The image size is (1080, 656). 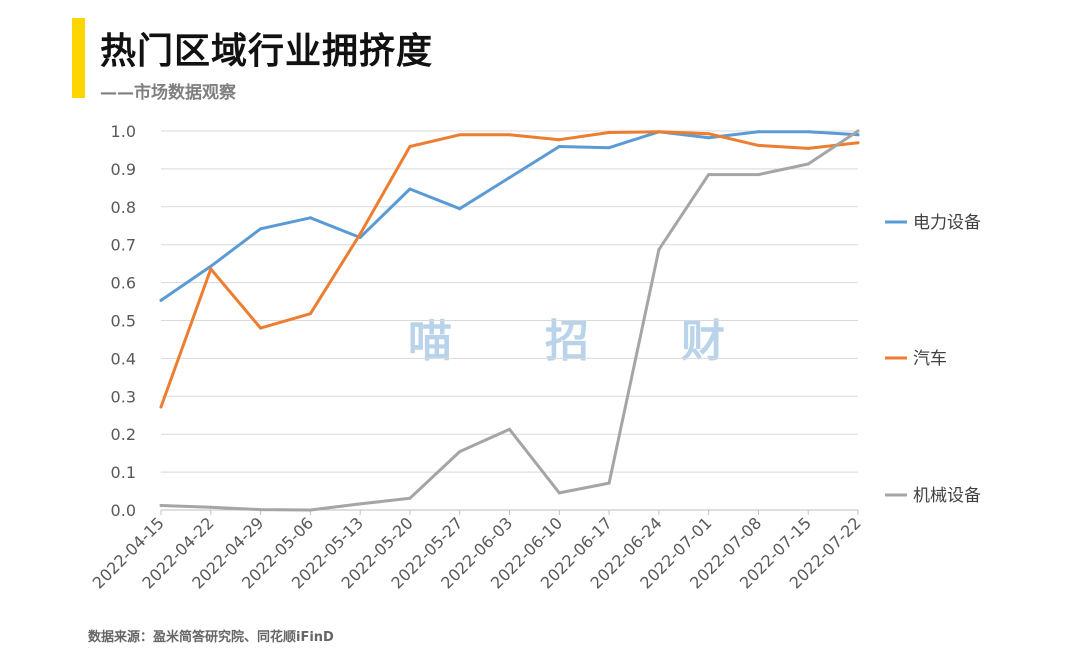 I want to click on data-source-note: 数据来源：盈米简答研究院、同花顺iFinD, so click(x=211, y=637).